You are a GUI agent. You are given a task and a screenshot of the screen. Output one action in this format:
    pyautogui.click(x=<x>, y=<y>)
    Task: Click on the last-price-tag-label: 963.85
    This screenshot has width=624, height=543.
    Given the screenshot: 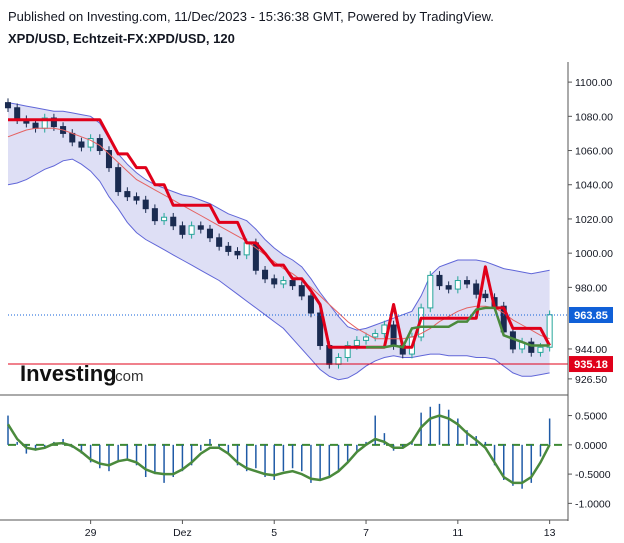 What is the action you would take?
    pyautogui.click(x=591, y=316)
    